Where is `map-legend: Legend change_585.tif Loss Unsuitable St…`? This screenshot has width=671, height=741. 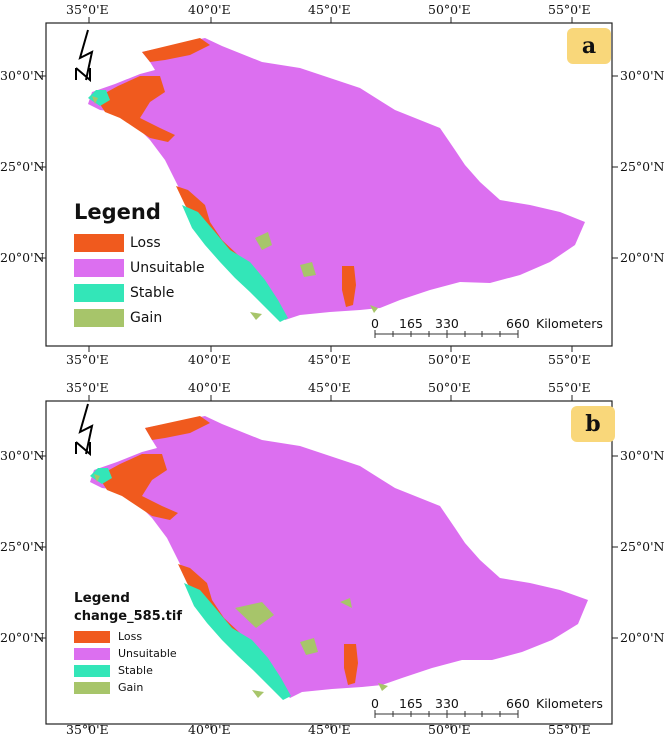
map-legend: Legend change_585.tif Loss Unsuitable St… is located at coordinates (128, 643).